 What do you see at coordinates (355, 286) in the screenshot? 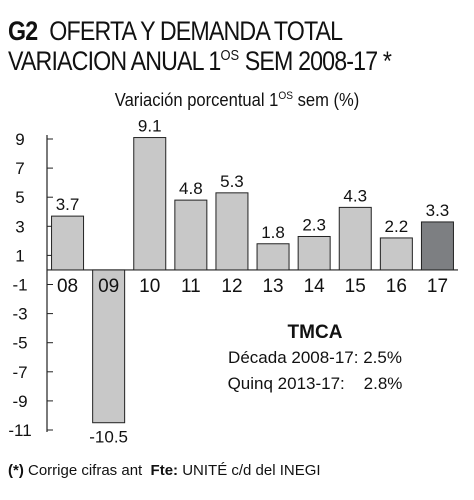
I see `x-tick-label: 15` at bounding box center [355, 286].